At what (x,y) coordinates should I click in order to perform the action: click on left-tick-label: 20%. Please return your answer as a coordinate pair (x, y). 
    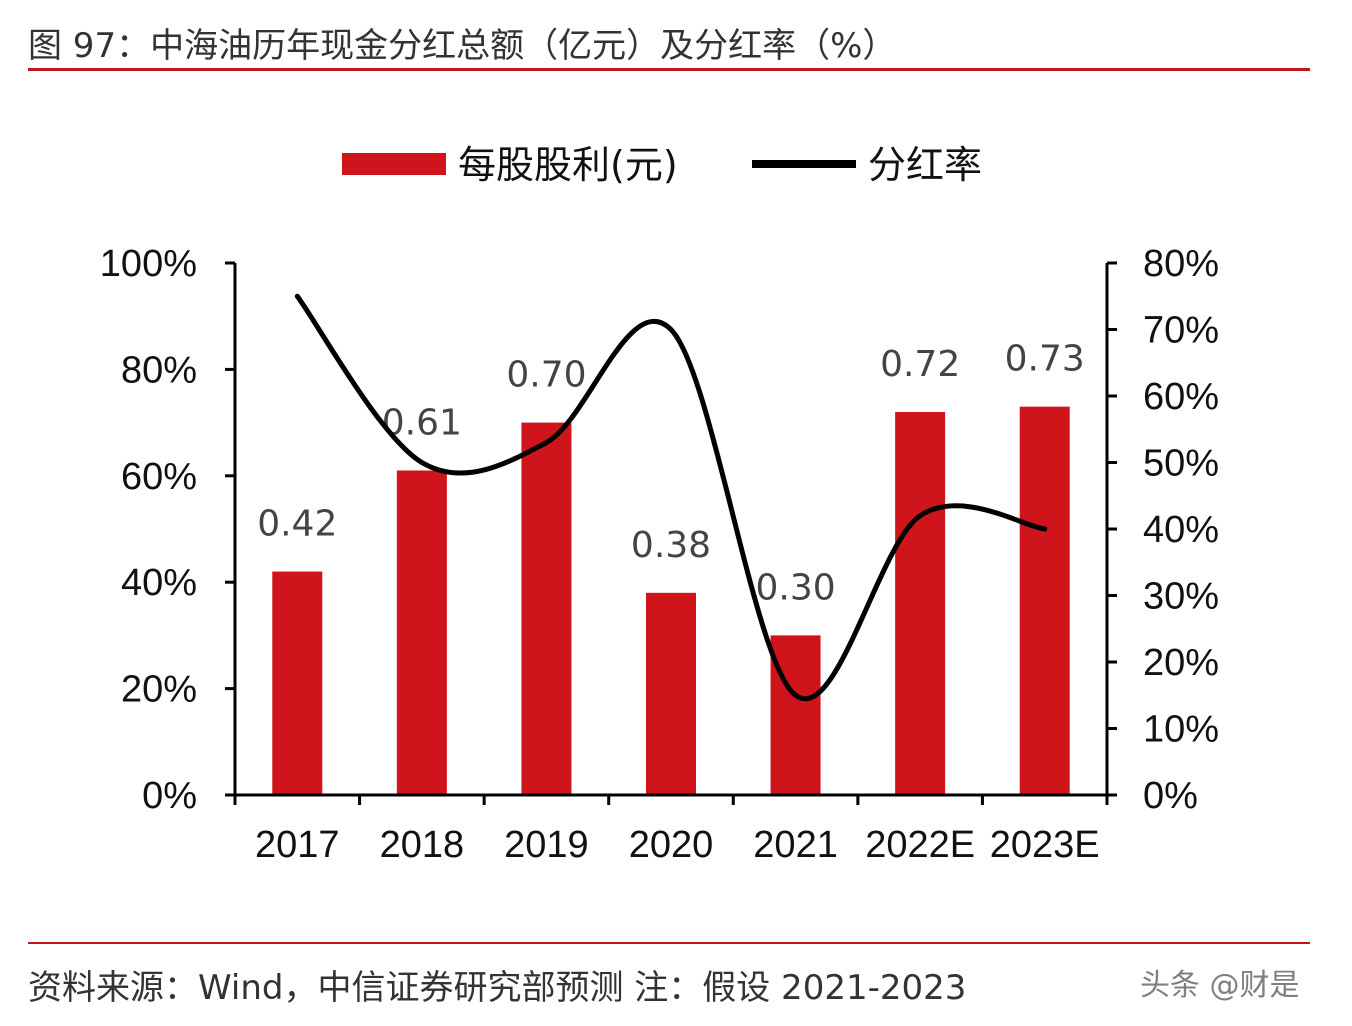
    Looking at the image, I should click on (159, 690).